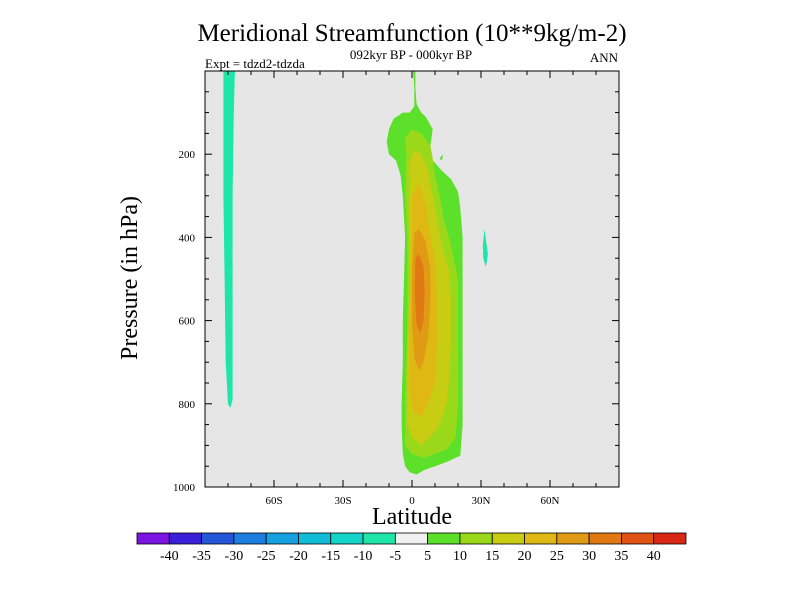 Image resolution: width=800 pixels, height=600 pixels. What do you see at coordinates (427, 556) in the screenshot?
I see `colorbar-label: 5` at bounding box center [427, 556].